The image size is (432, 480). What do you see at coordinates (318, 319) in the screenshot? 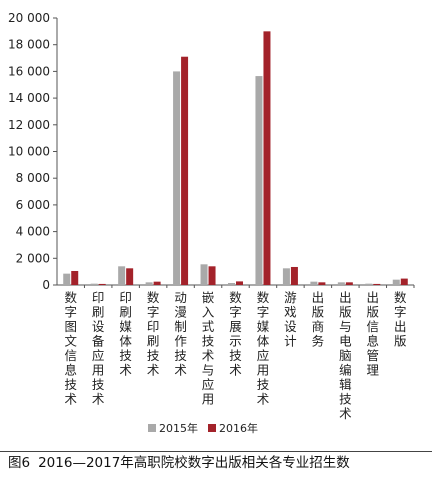
I see `category-label: 出版商务` at bounding box center [318, 319].